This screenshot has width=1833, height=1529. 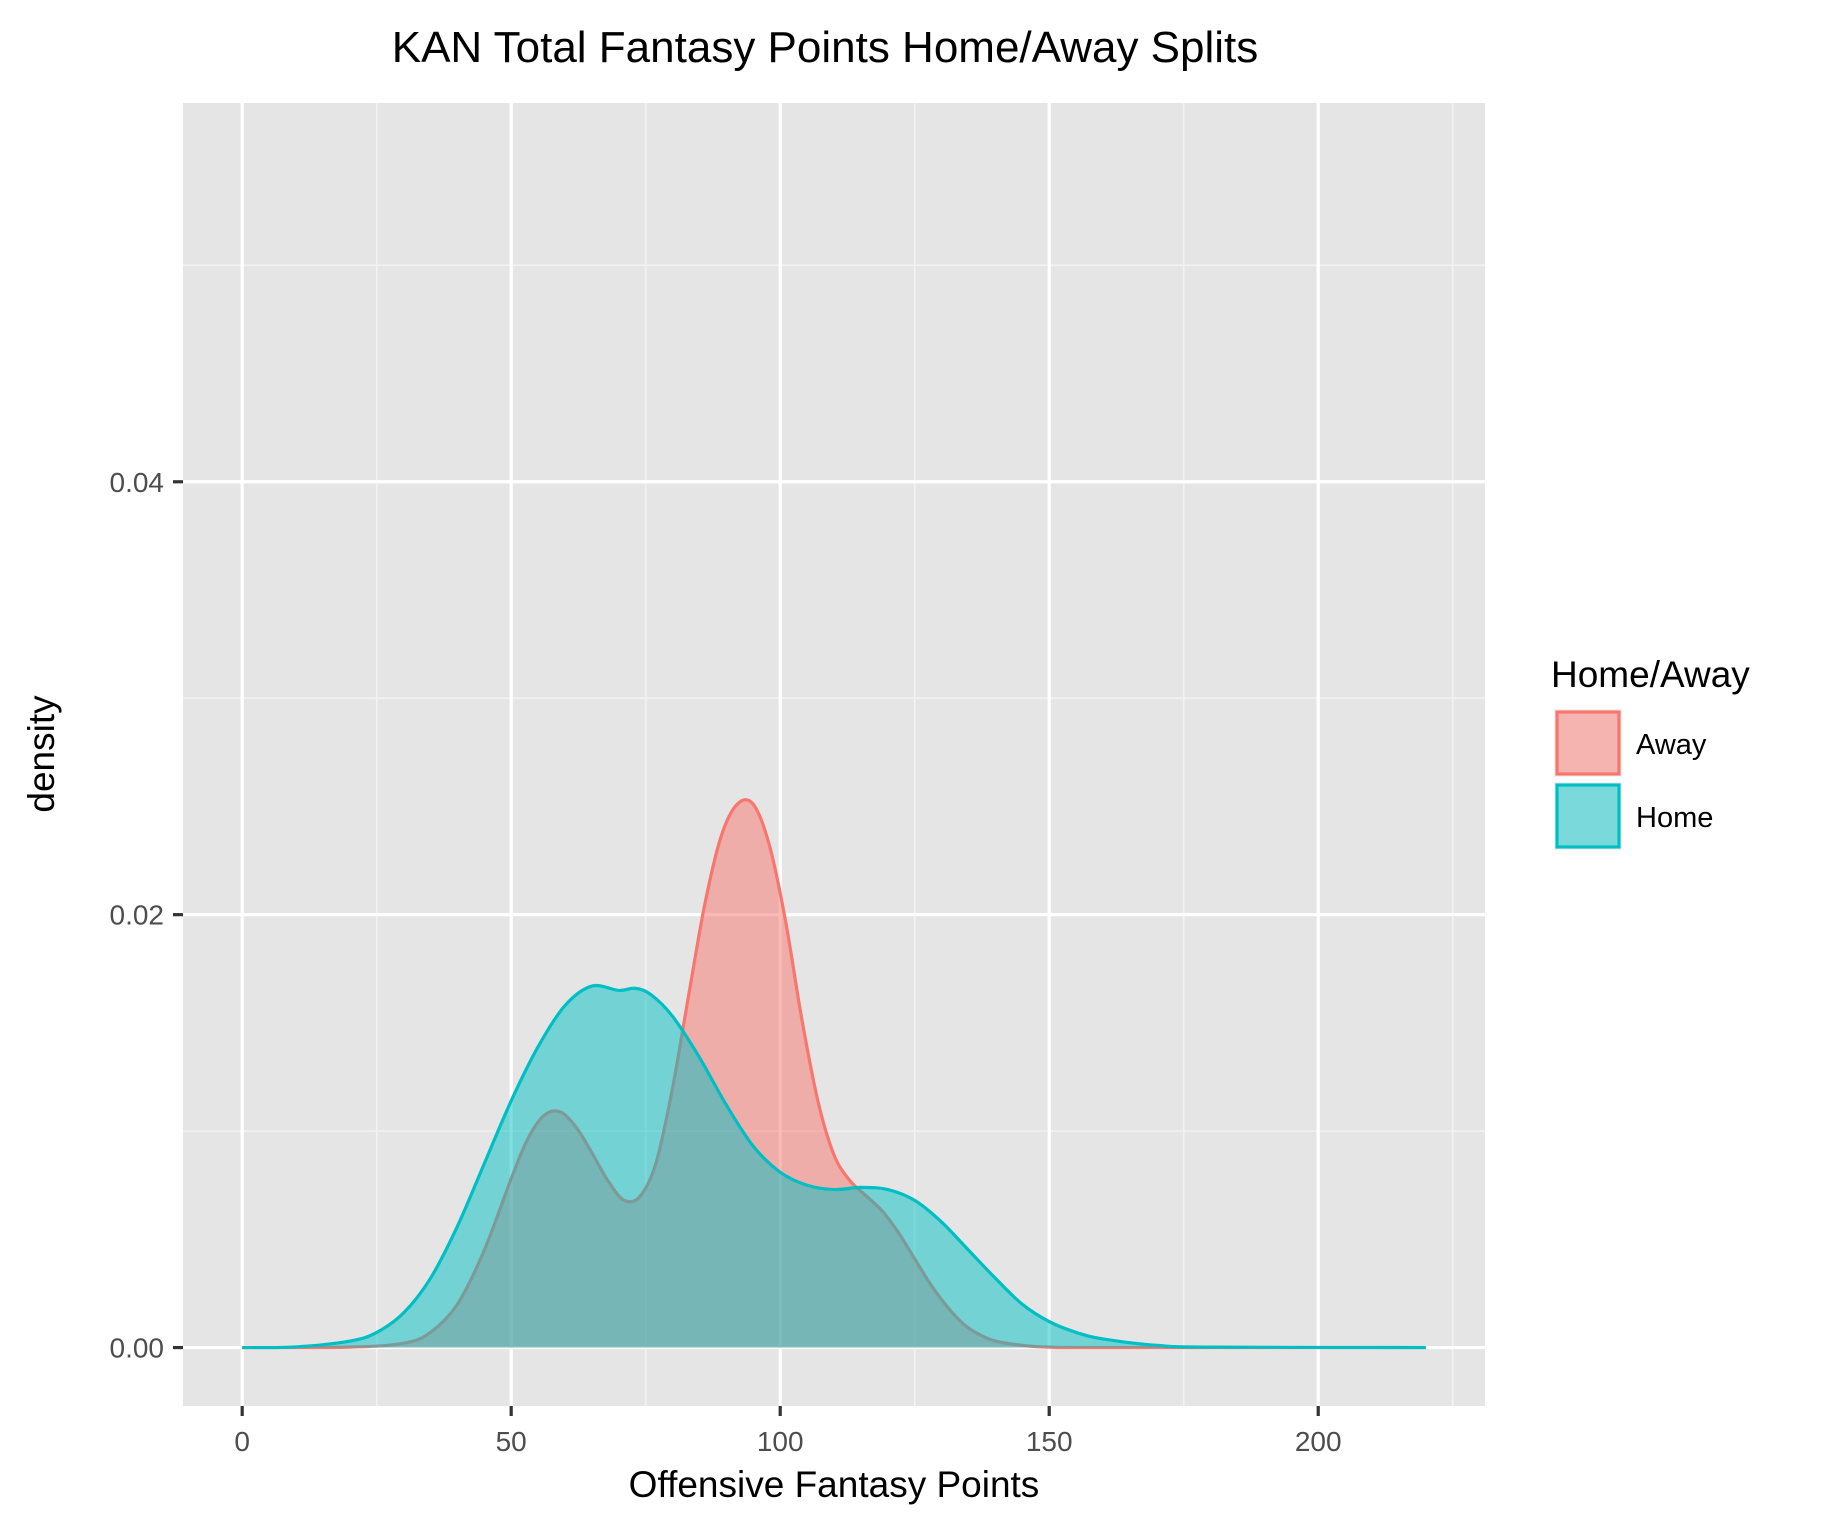 What do you see at coordinates (1588, 816) in the screenshot?
I see `legend-swatch-home` at bounding box center [1588, 816].